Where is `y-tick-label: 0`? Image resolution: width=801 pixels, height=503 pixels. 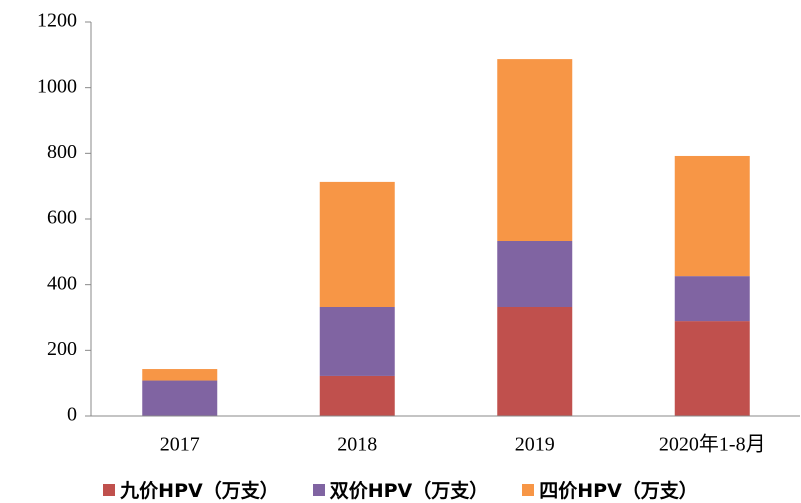 y-tick-label: 0 is located at coordinates (72, 415).